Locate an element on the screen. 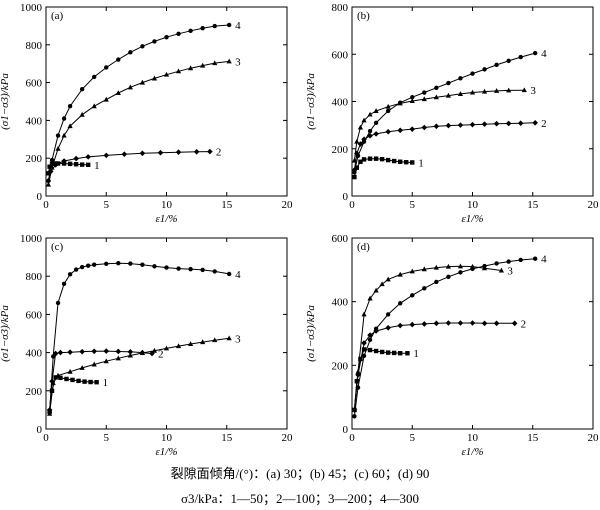 This screenshot has width=600, height=510. panel-d-label: (d) is located at coordinates (363, 247).